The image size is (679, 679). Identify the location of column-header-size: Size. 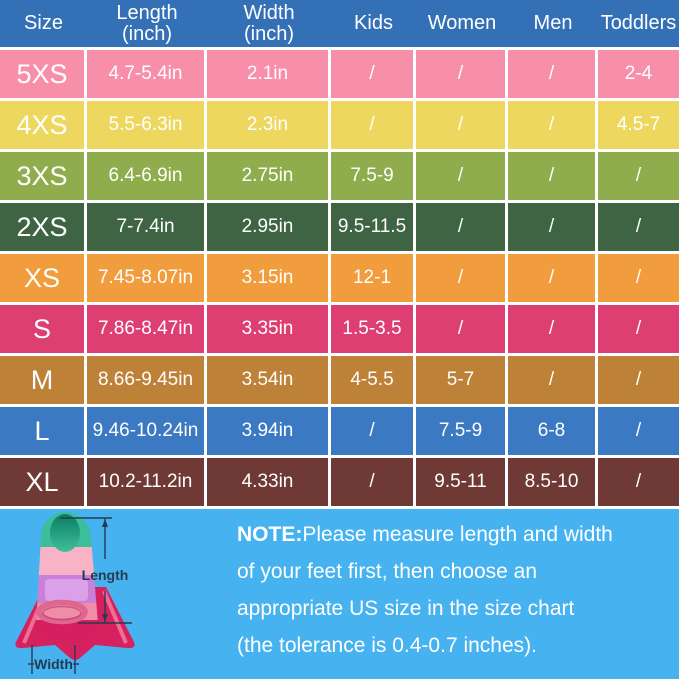
(43, 23).